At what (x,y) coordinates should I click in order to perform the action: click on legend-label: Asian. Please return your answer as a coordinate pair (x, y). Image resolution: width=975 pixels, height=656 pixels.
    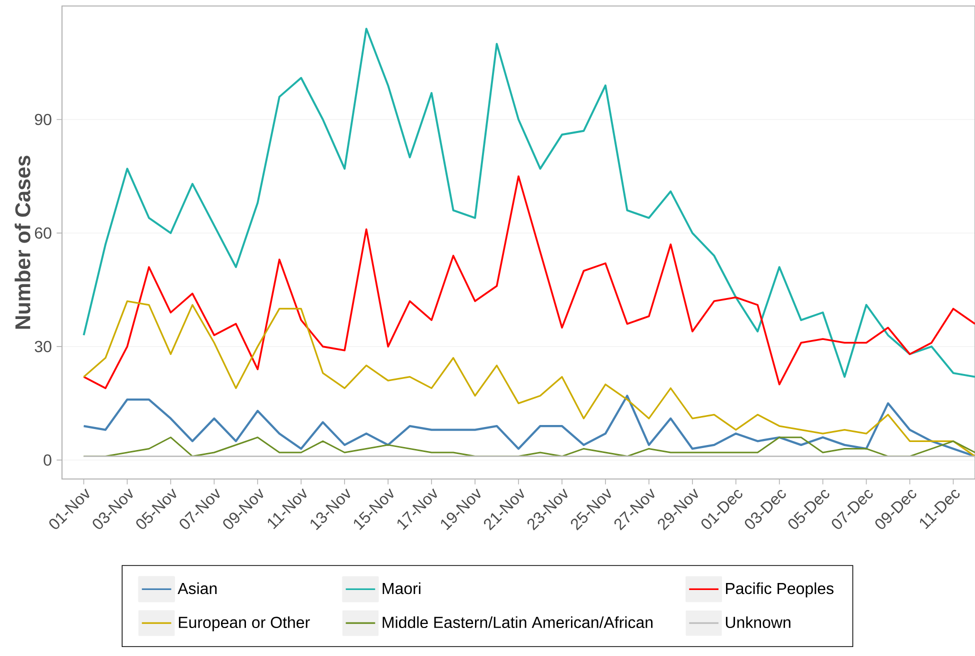
    Looking at the image, I should click on (197, 588).